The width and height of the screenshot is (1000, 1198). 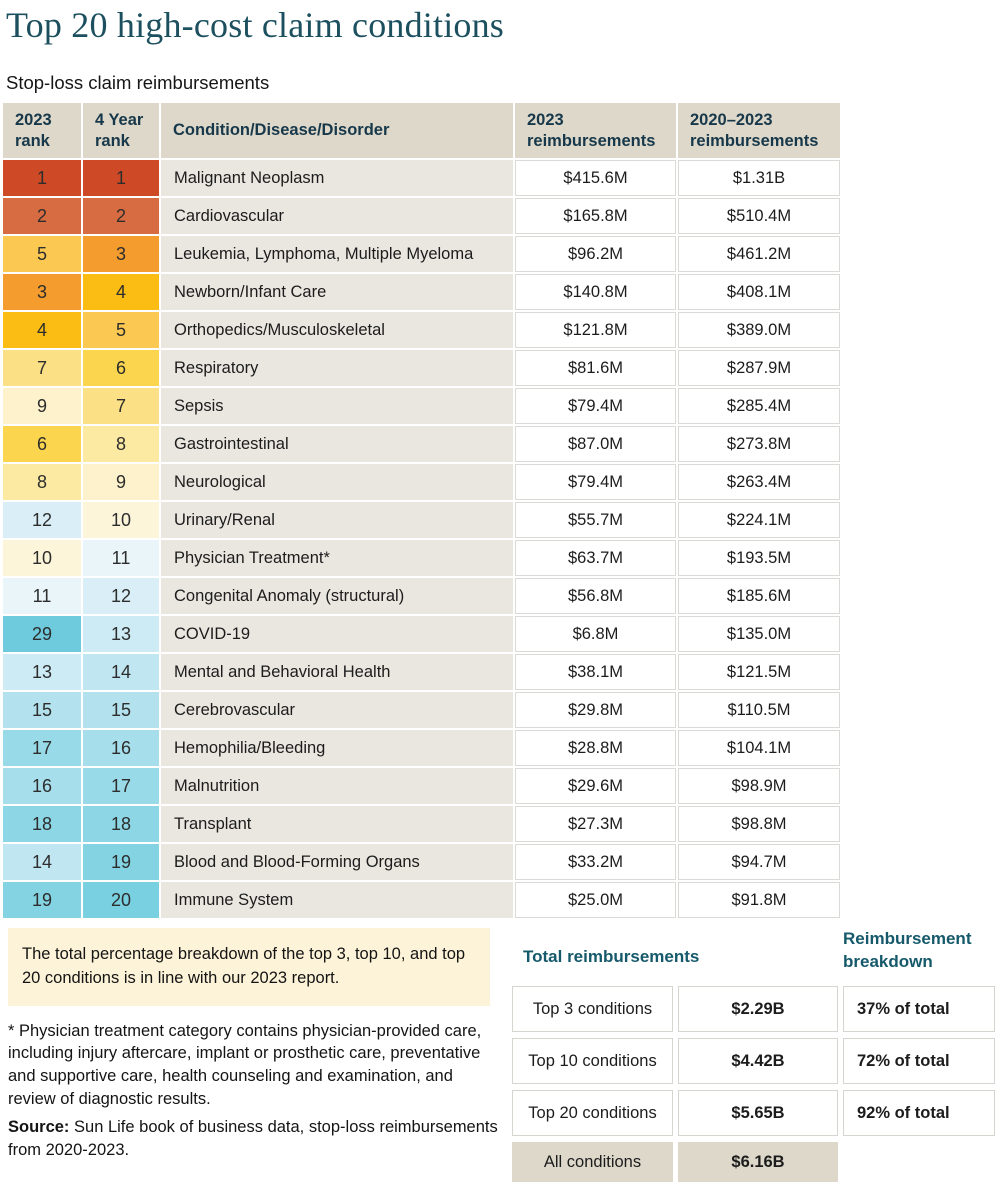 I want to click on rank-4yr-cell: 17, so click(x=121, y=786).